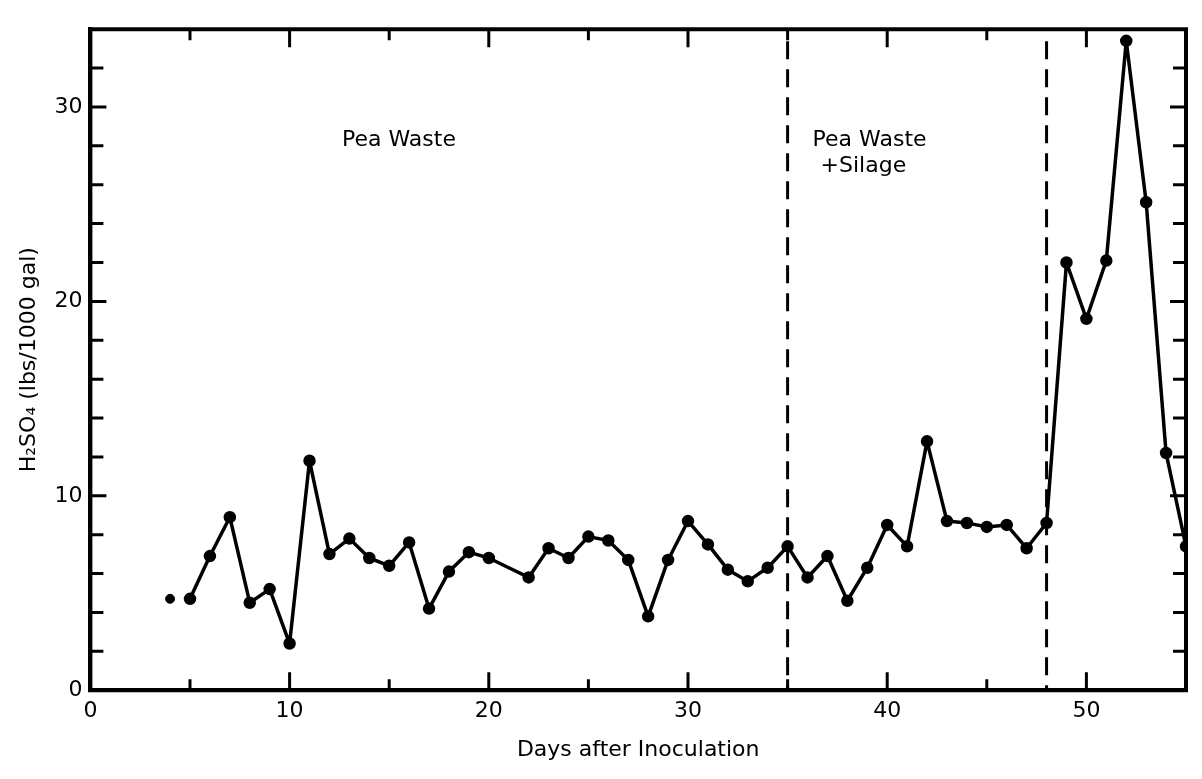 The height and width of the screenshot is (779, 1202). What do you see at coordinates (887, 710) in the screenshot?
I see `x-tick-label: 40` at bounding box center [887, 710].